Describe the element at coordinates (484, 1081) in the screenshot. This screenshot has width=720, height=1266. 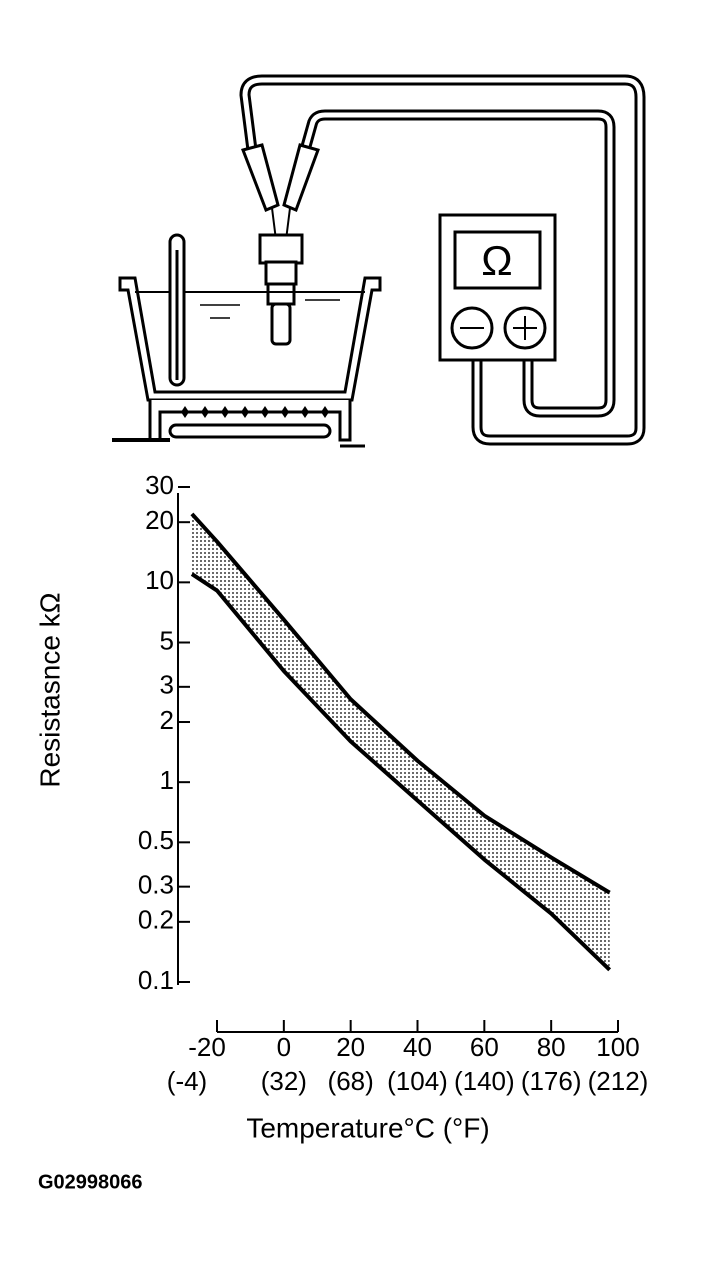
I see `x-tick-label-f: (140)` at that location.